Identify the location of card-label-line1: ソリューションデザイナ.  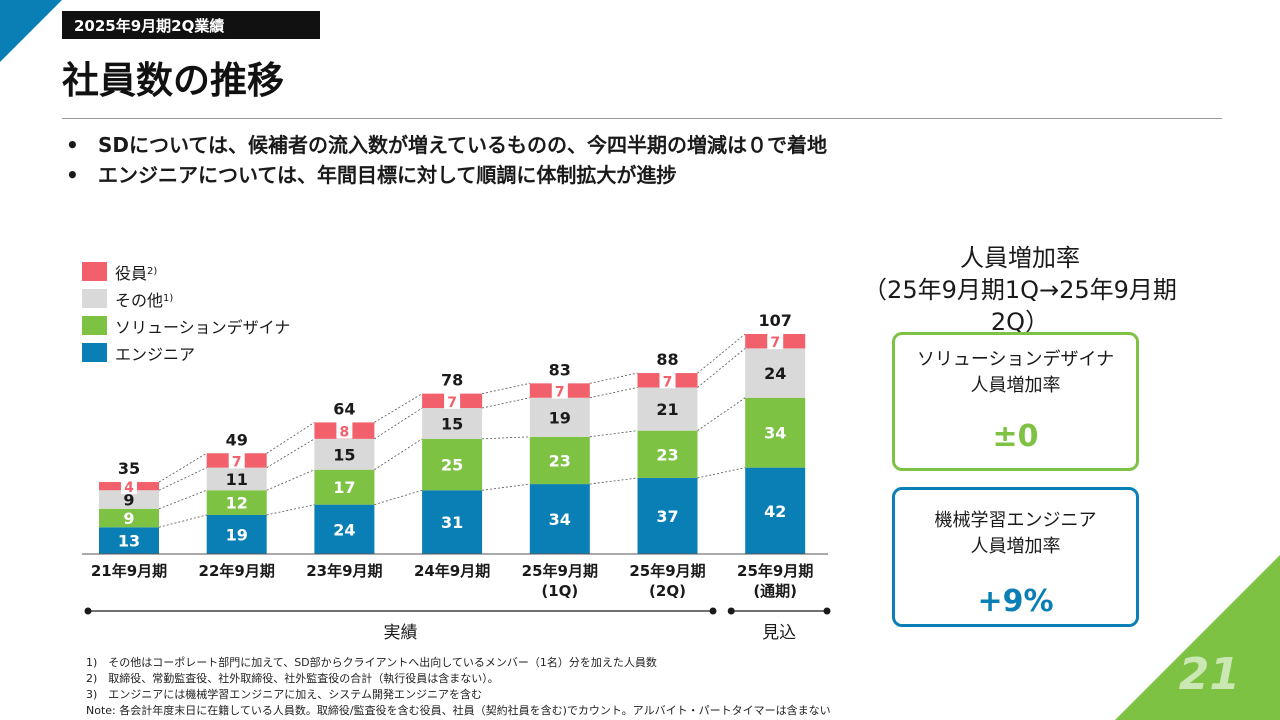
(1015, 359).